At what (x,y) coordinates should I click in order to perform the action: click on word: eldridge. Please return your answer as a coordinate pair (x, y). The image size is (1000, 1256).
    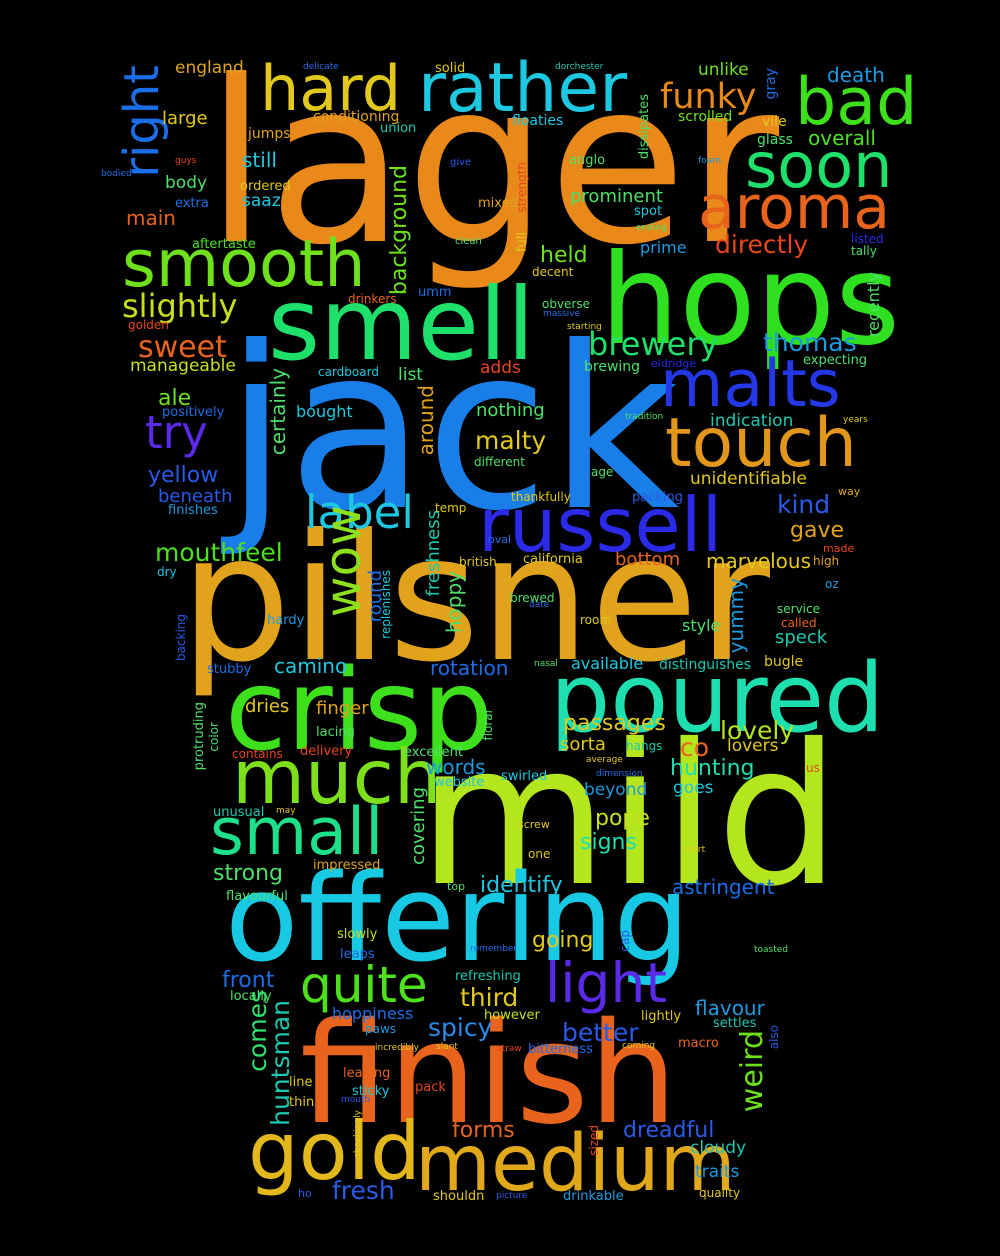
    Looking at the image, I should click on (674, 363).